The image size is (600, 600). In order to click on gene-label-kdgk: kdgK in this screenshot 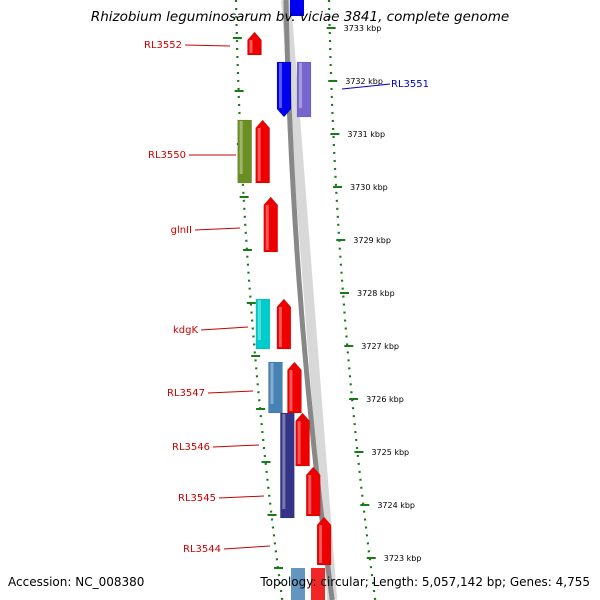, I will do `click(185, 330)`.